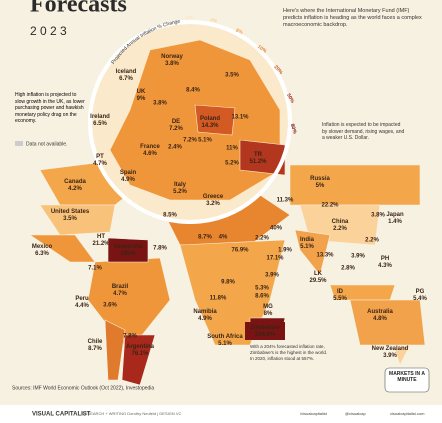 Image resolution: width=442 pixels, height=423 pixels. I want to click on na-swatch, so click(19, 143).